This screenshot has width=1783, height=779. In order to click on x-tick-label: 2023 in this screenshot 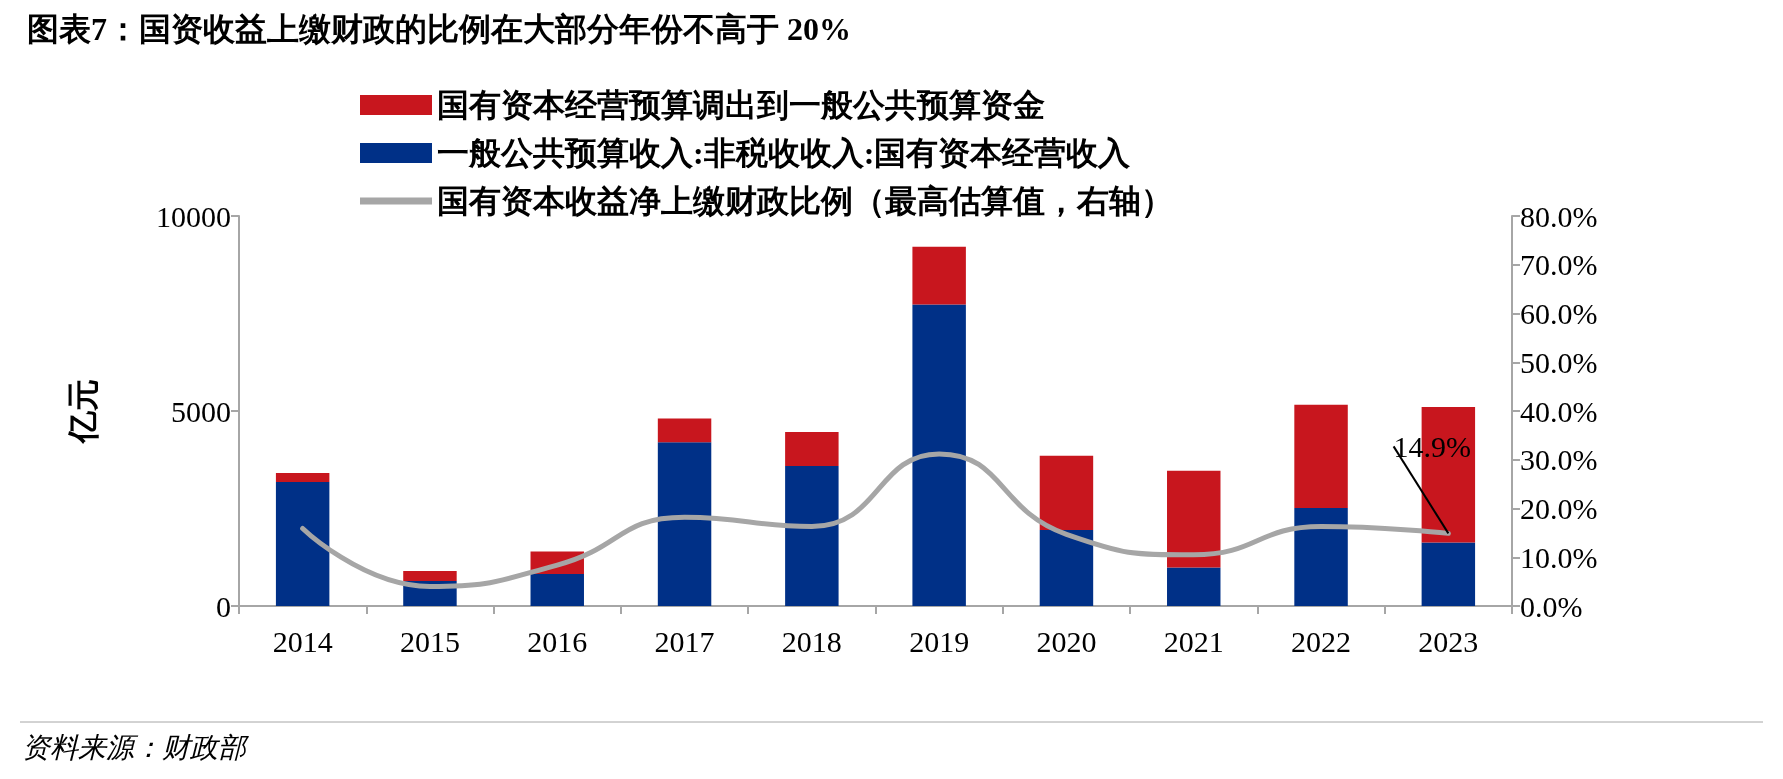, I will do `click(1448, 641)`.